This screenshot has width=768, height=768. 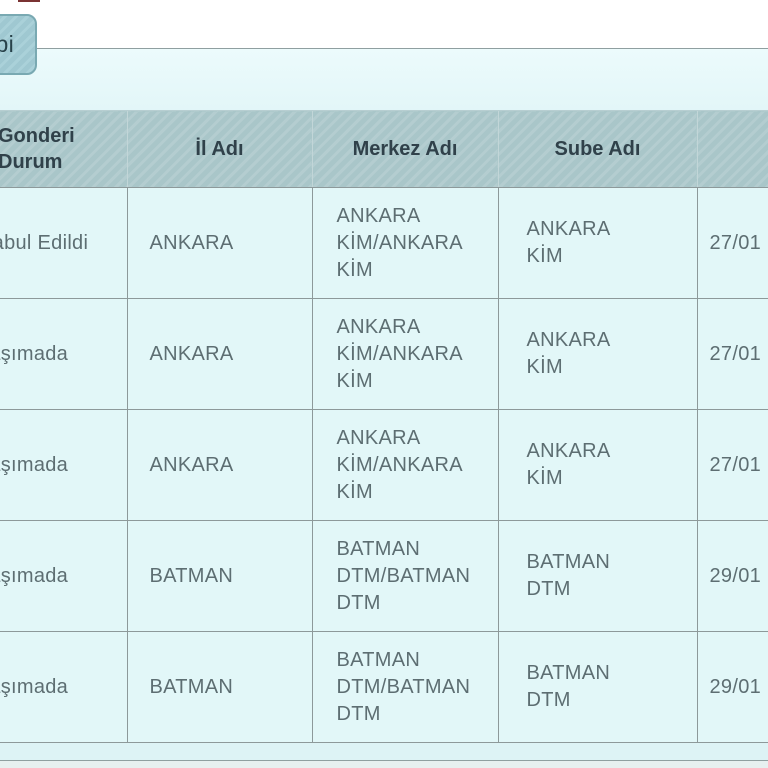 I want to click on cell-gonderi-durum: Kabul Edildi, so click(x=64, y=243).